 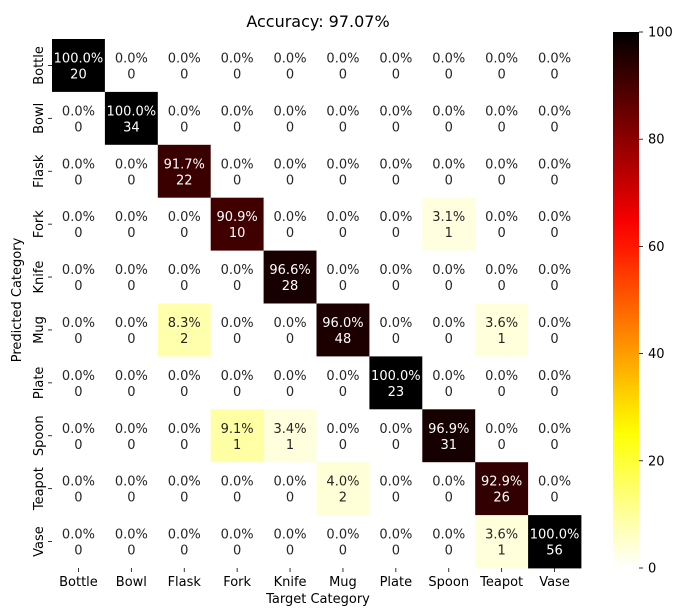 What do you see at coordinates (343, 498) in the screenshot?
I see `cell-count-label: 2` at bounding box center [343, 498].